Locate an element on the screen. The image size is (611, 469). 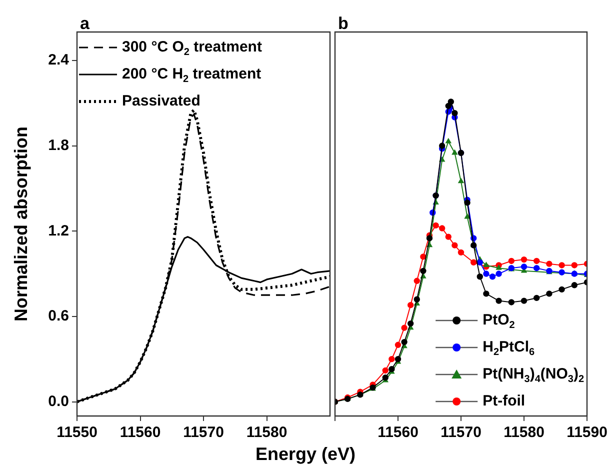
chart-title: a is located at coordinates (85, 23).